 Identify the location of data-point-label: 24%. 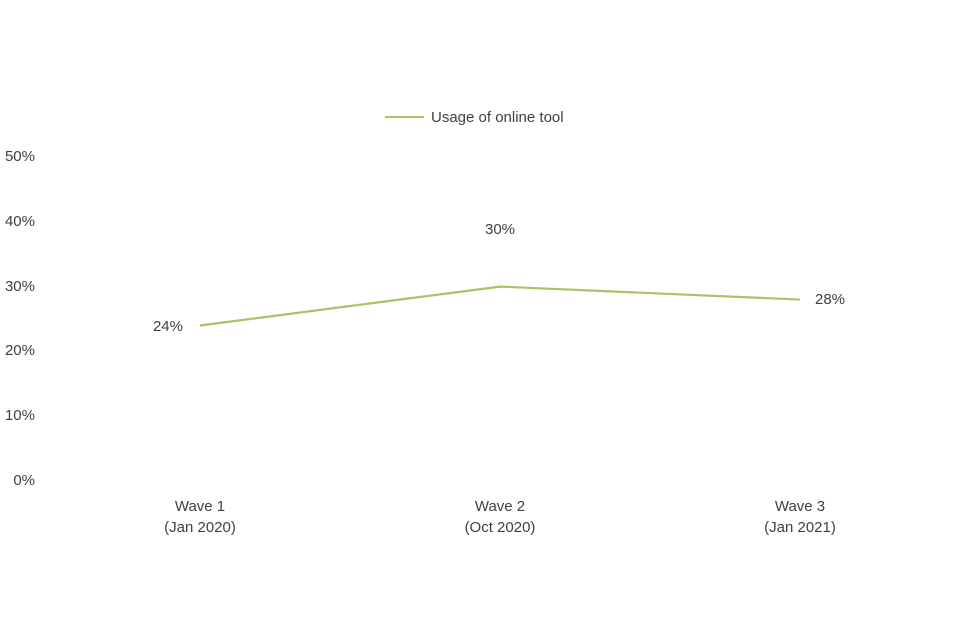
(167, 327).